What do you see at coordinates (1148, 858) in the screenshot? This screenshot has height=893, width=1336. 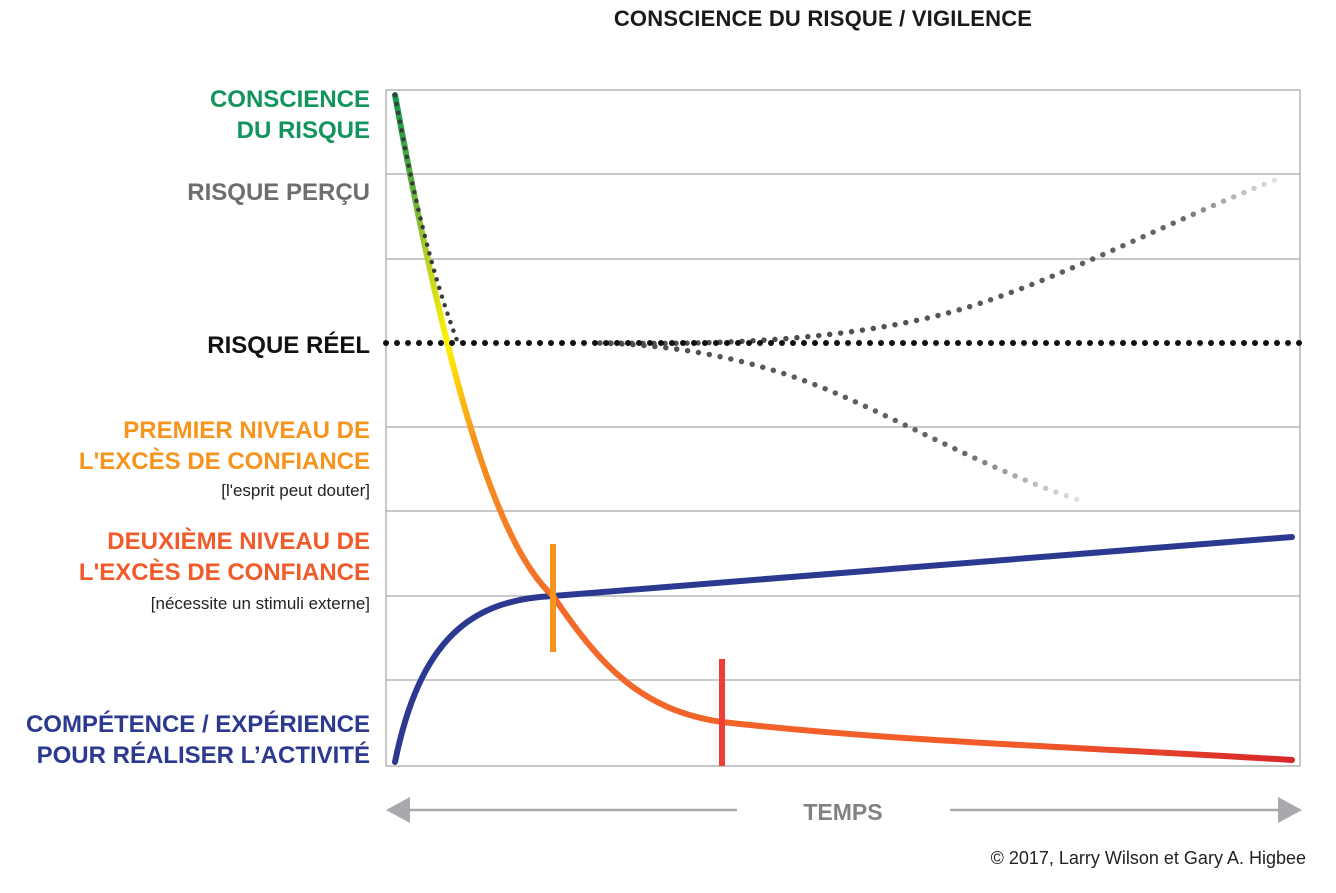 I see `copyright-notice: © 2017, Larry Wilson et Gary A. Higbee` at bounding box center [1148, 858].